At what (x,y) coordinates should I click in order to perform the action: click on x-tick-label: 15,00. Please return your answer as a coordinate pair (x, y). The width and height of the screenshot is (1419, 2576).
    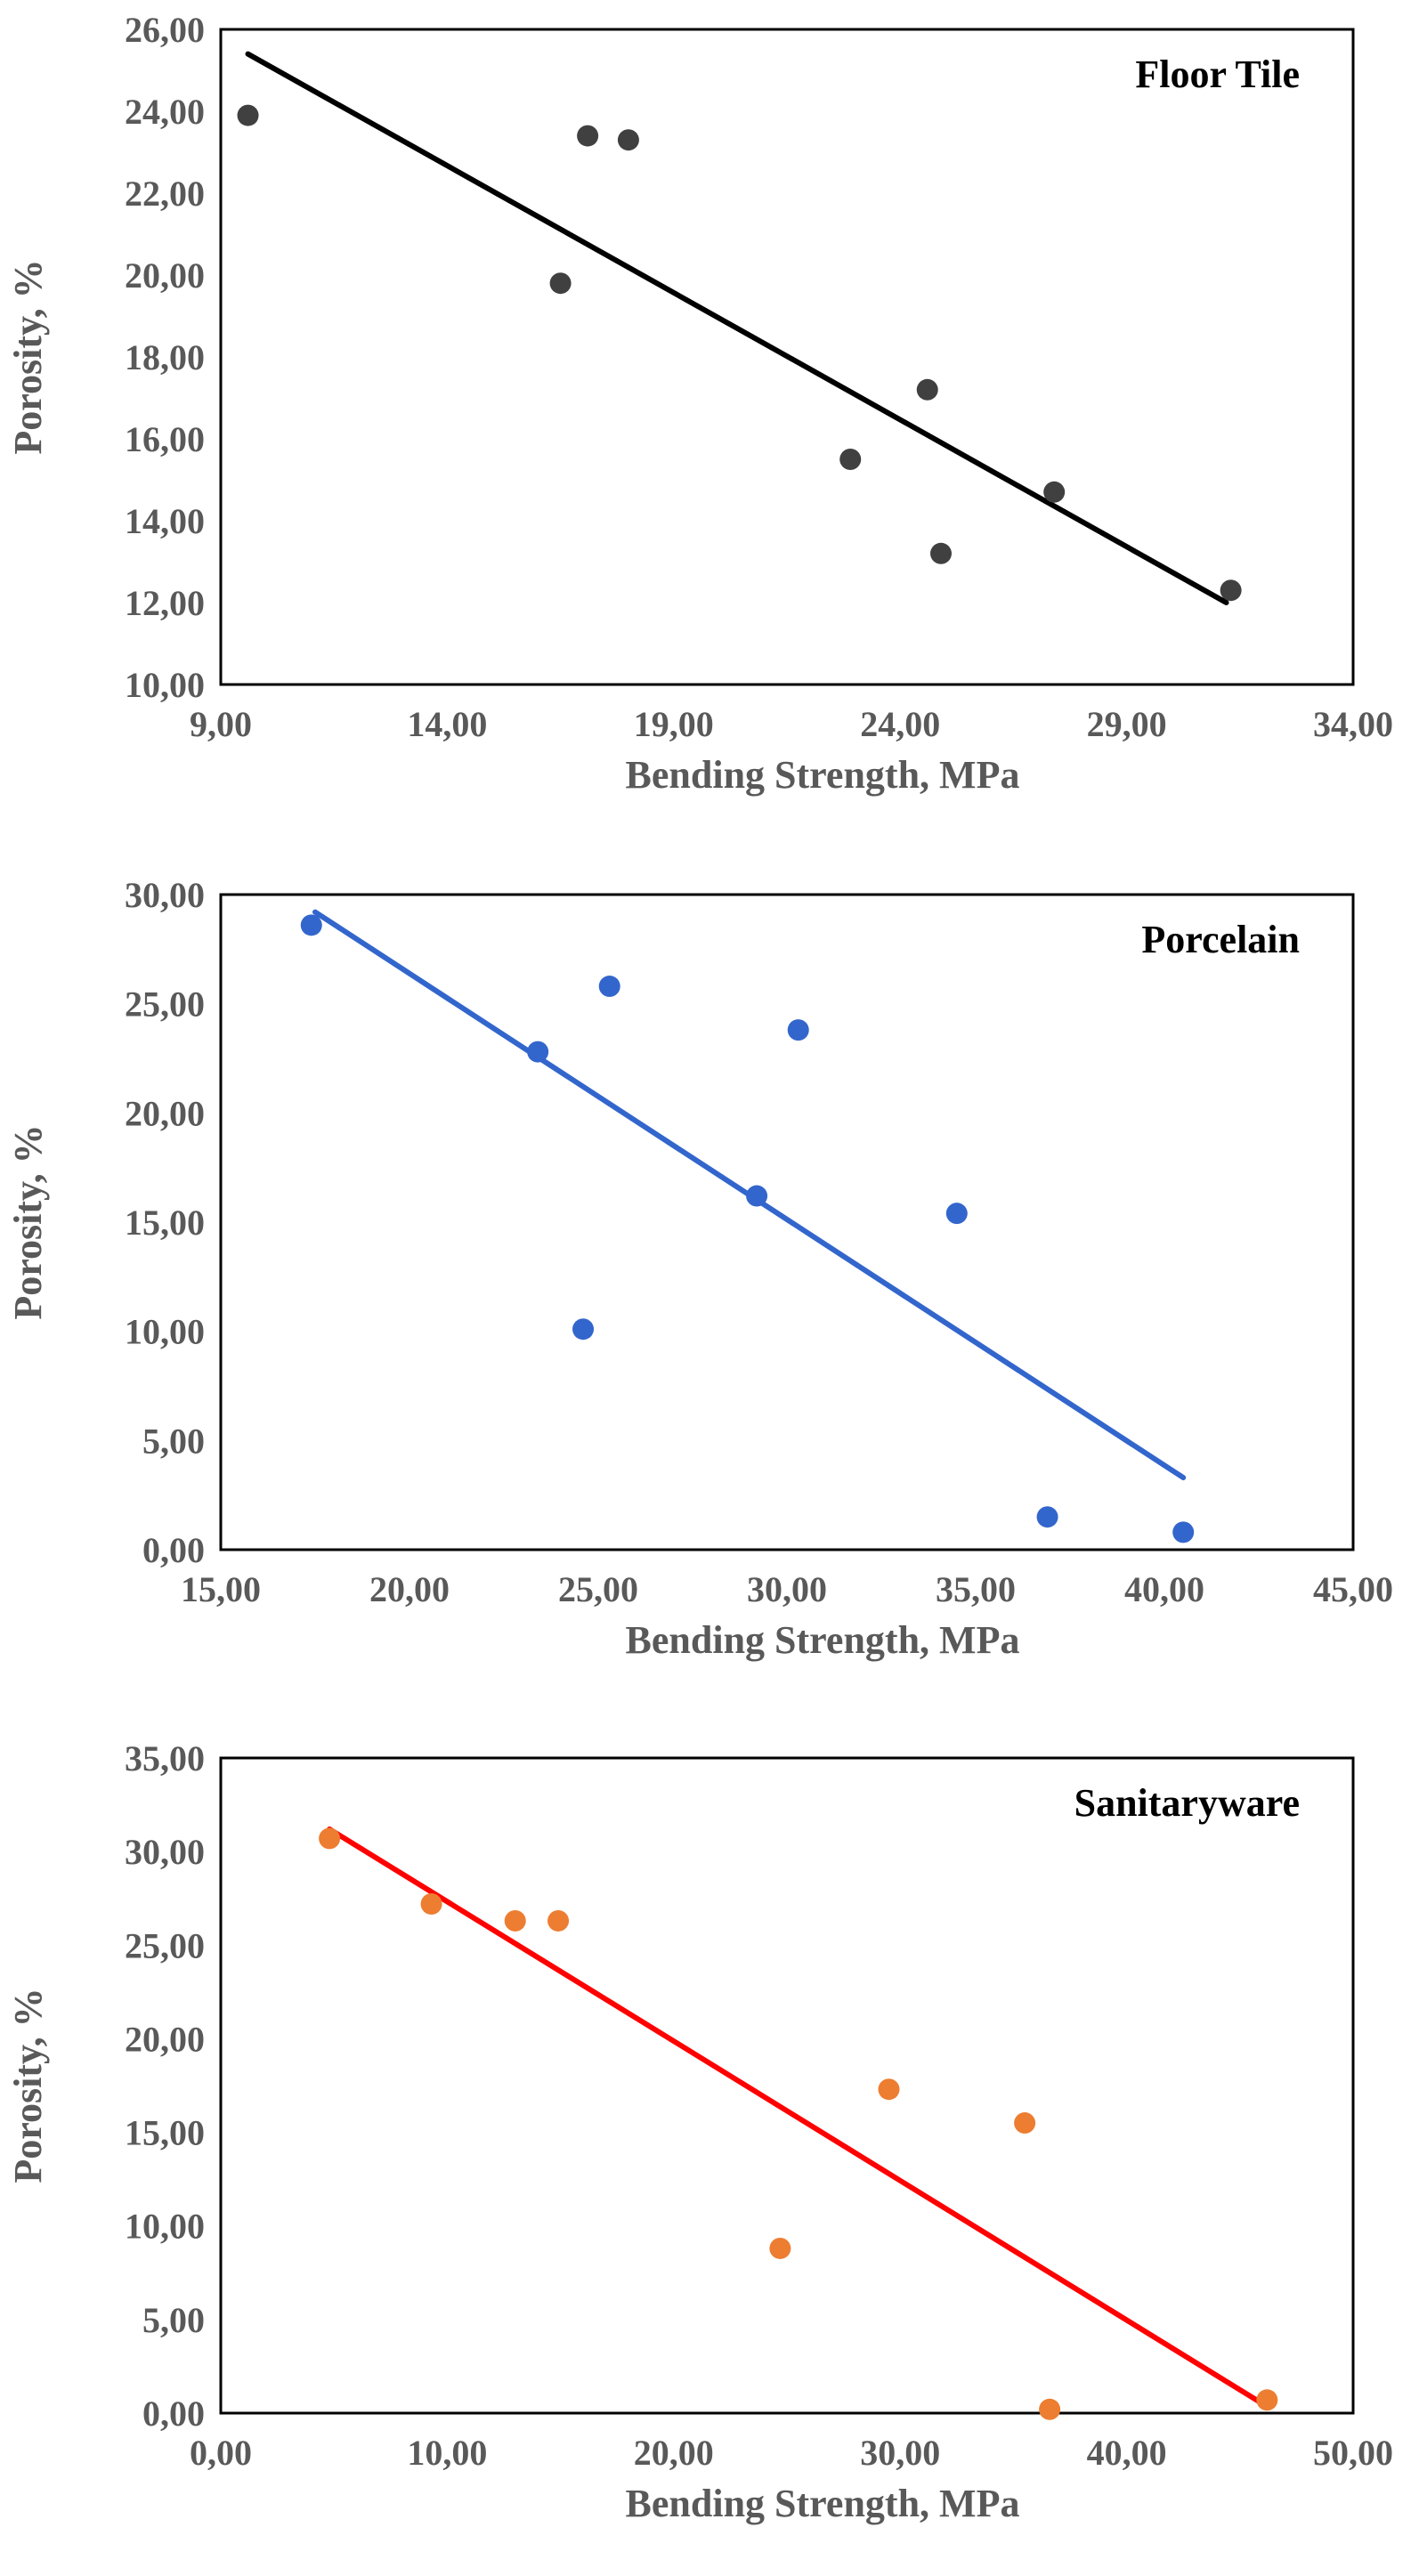
    Looking at the image, I should click on (221, 1589).